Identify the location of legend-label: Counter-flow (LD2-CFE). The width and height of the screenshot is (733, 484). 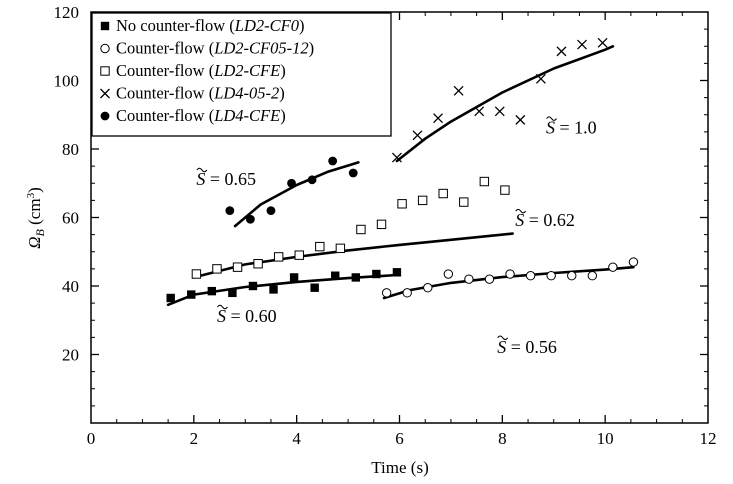
(201, 70).